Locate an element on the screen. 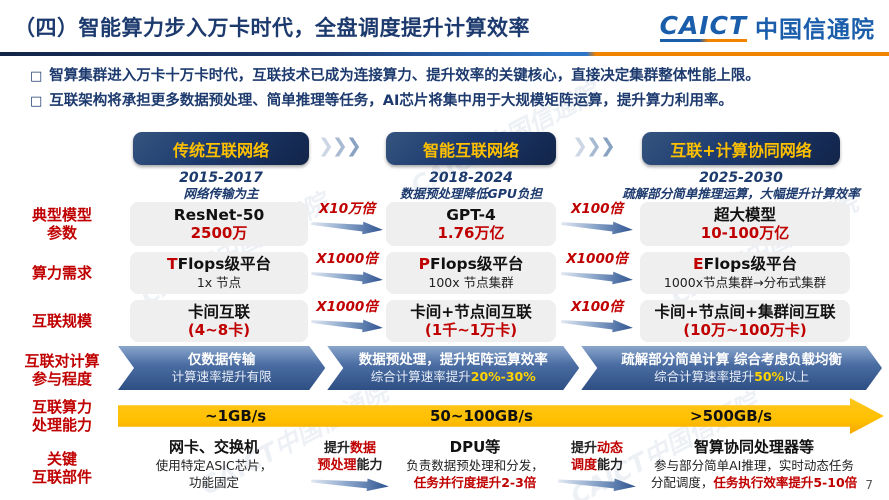 Image resolution: width=889 pixels, height=500 pixels. row-label-compute: 算力需求 is located at coordinates (61, 273).